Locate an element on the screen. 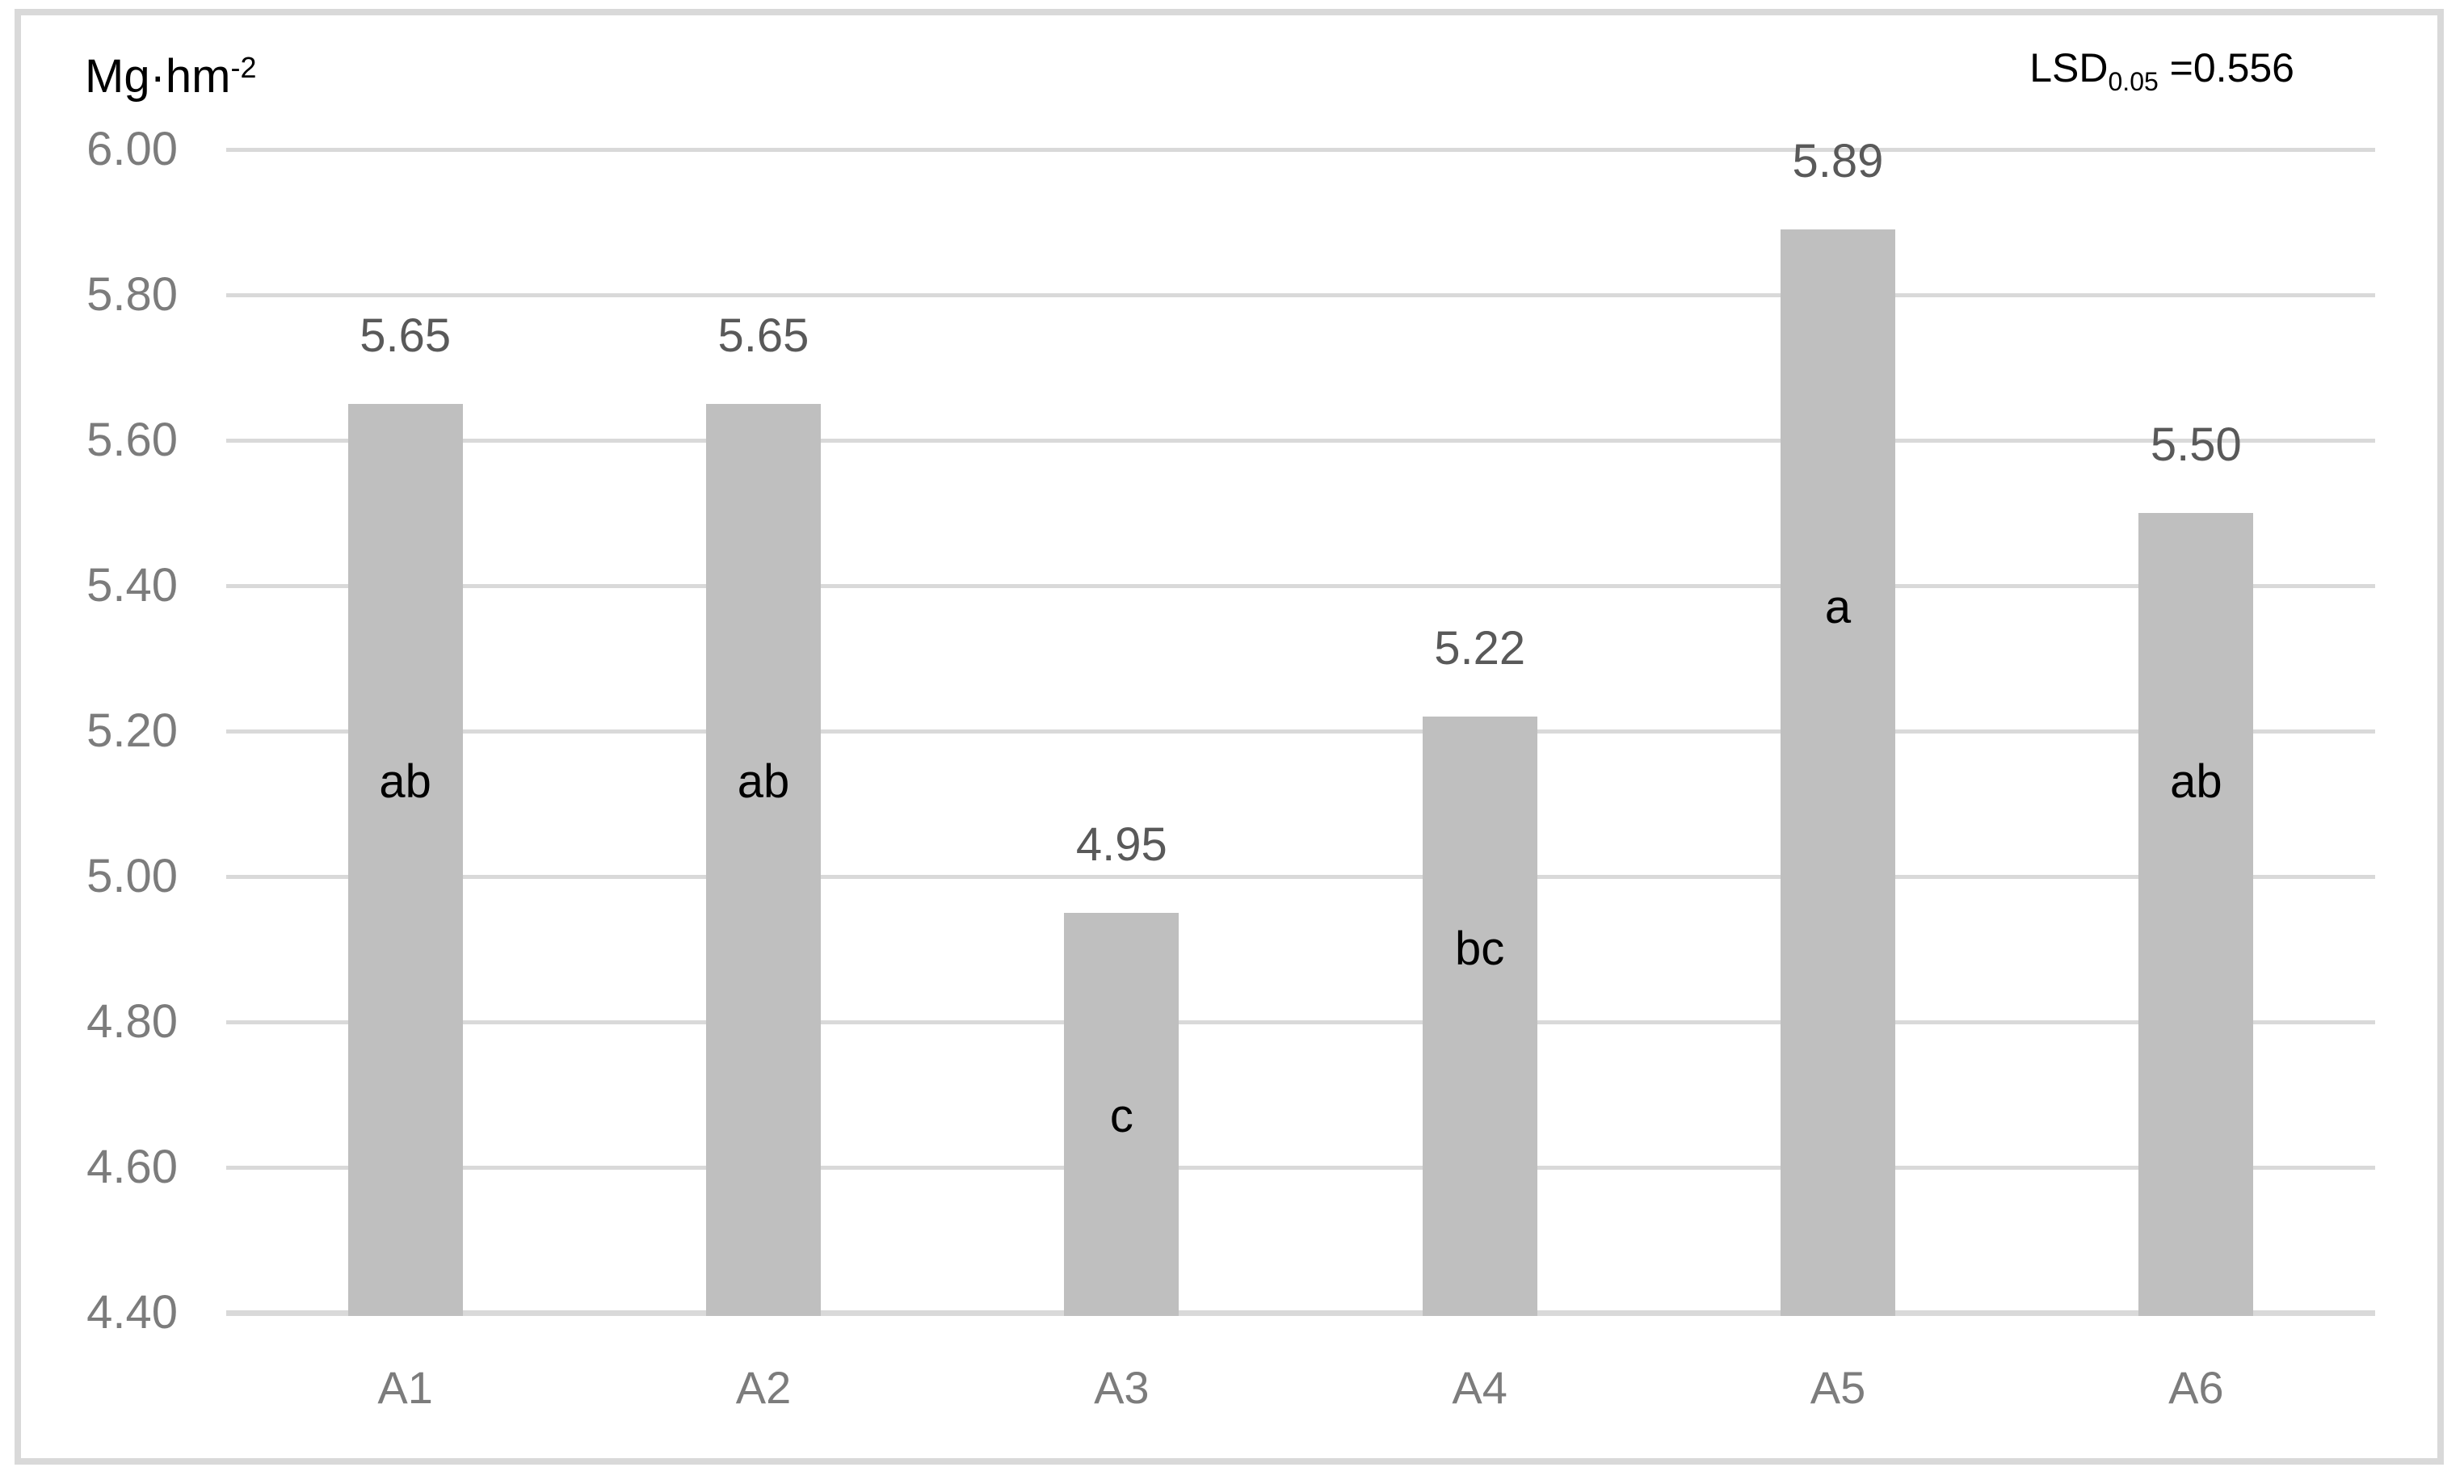  lsd-value: =0.556 is located at coordinates (2226, 67).